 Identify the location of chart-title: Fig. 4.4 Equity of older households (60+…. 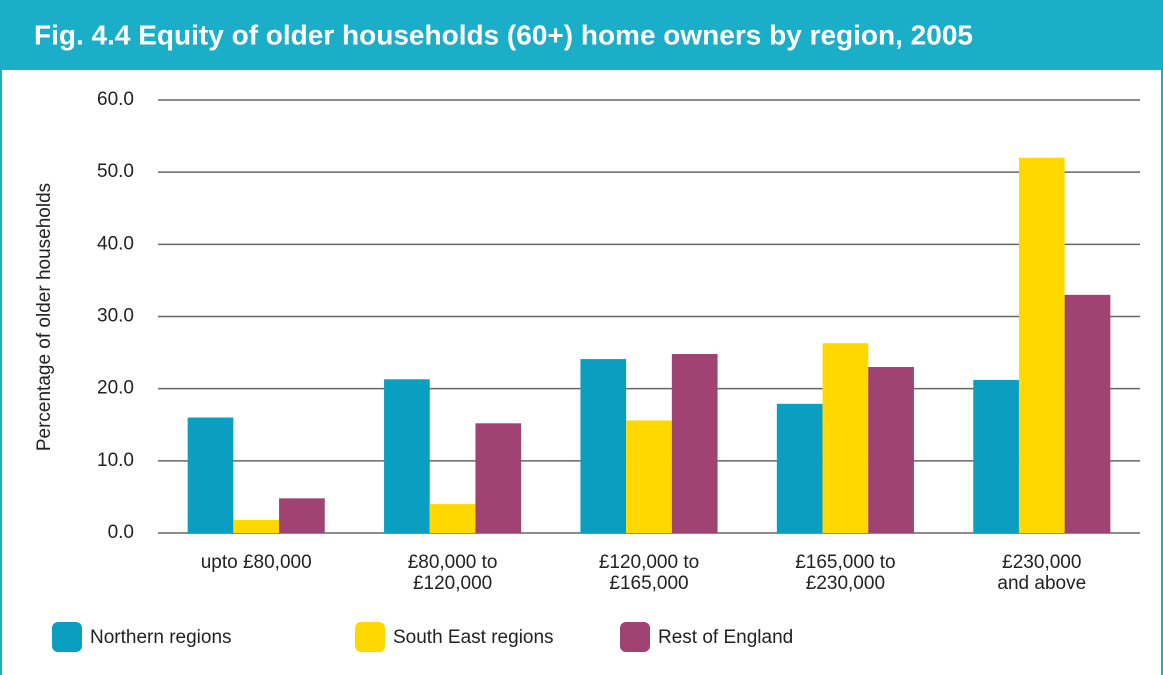
(503, 34).